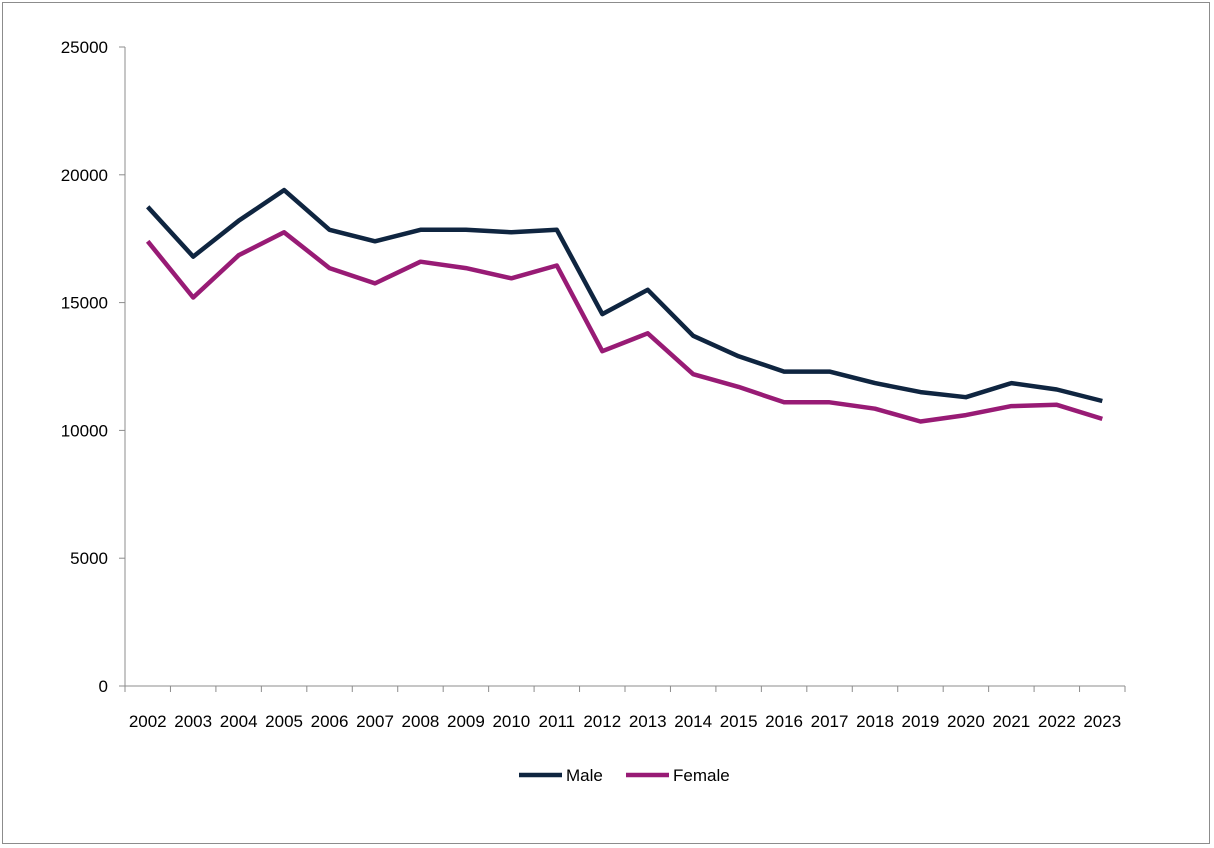 This screenshot has height=848, width=1214. I want to click on x-tick-label: 2016, so click(784, 721).